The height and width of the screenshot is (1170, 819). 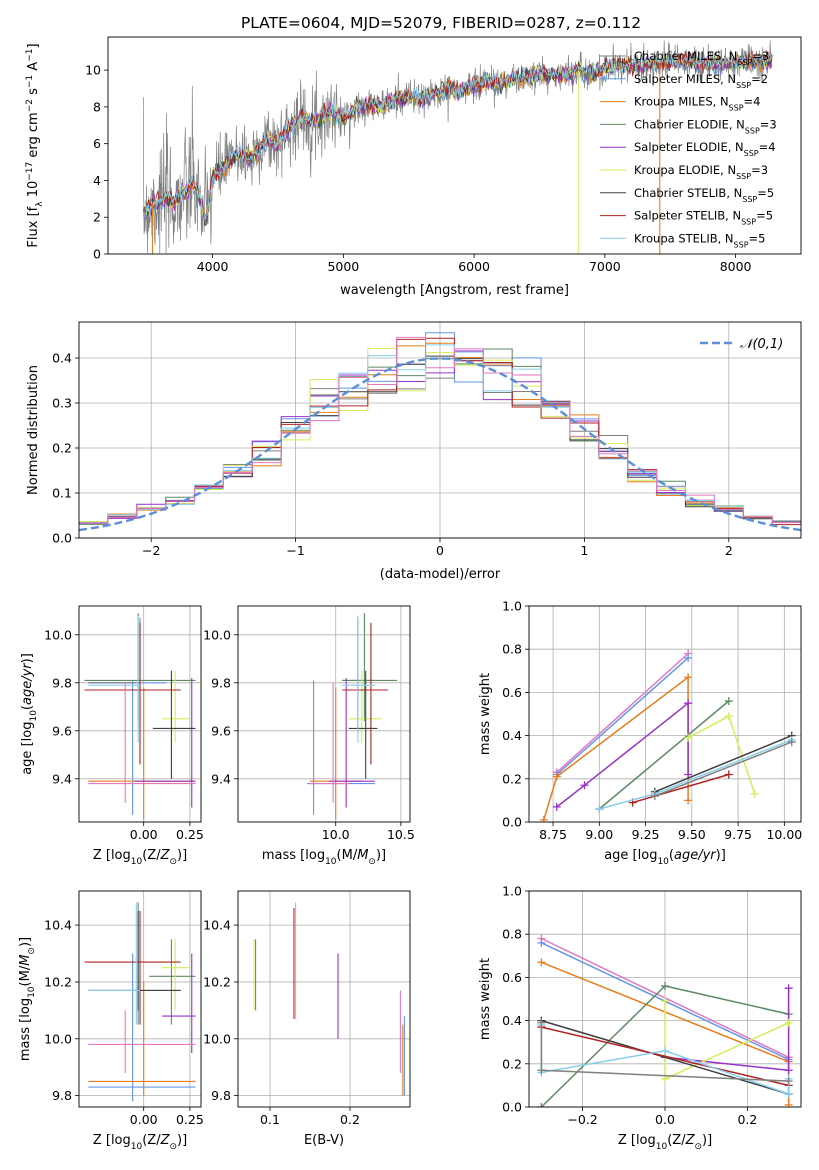 I want to click on spectrum-xtick-label: 6000, so click(x=474, y=266).